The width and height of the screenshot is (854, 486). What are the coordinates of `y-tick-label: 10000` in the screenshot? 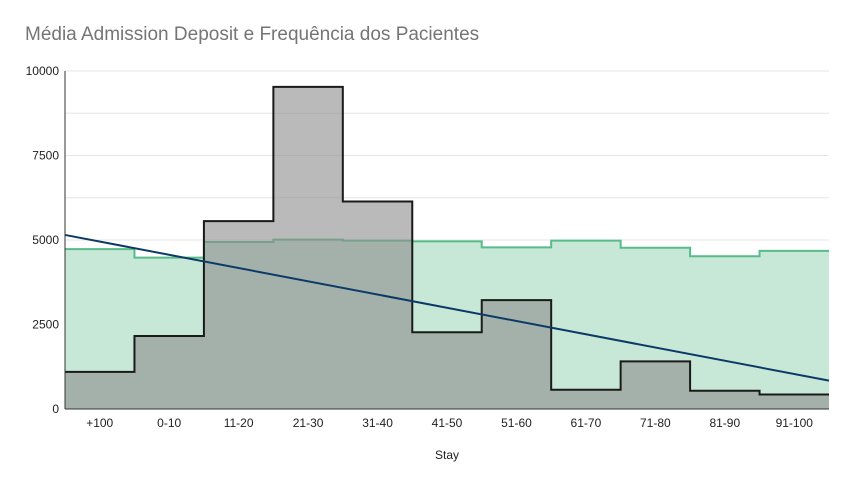 It's located at (43, 71).